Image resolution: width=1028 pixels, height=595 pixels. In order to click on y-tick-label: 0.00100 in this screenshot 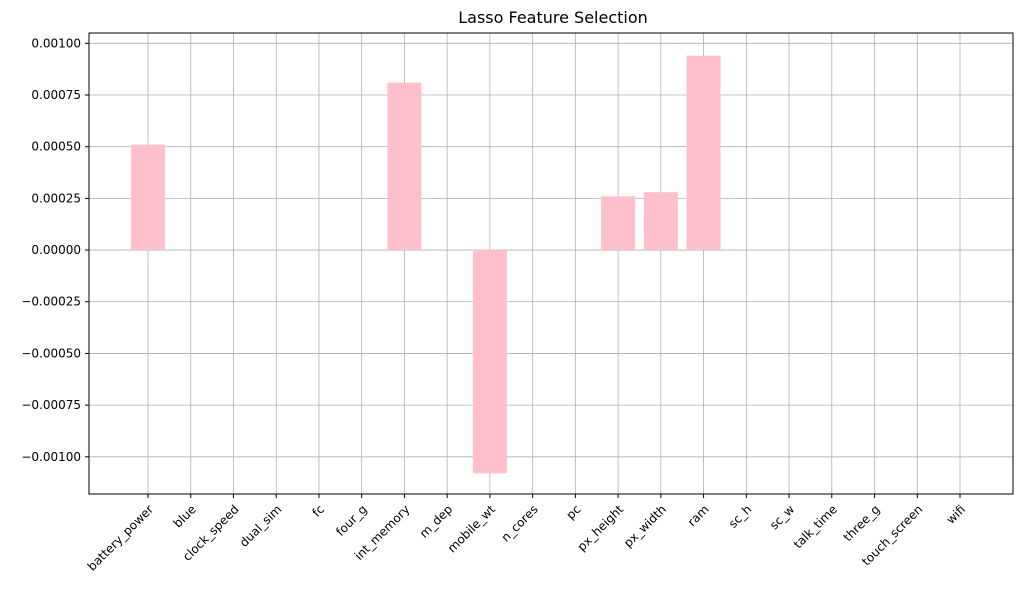, I will do `click(56, 43)`.